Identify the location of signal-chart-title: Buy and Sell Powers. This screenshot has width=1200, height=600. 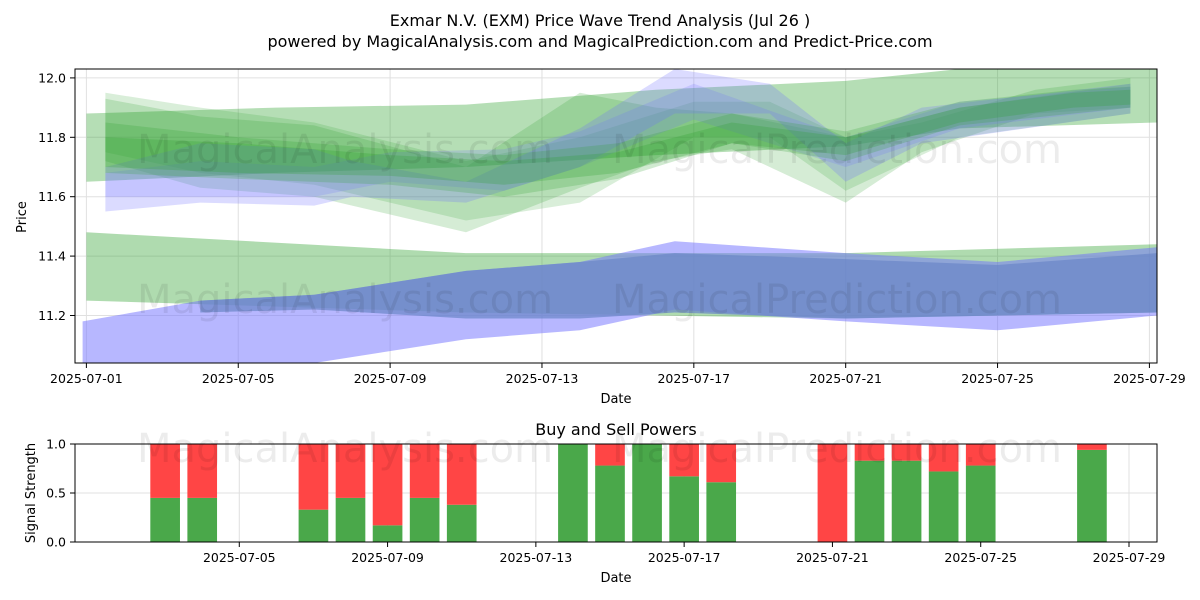
(616, 429).